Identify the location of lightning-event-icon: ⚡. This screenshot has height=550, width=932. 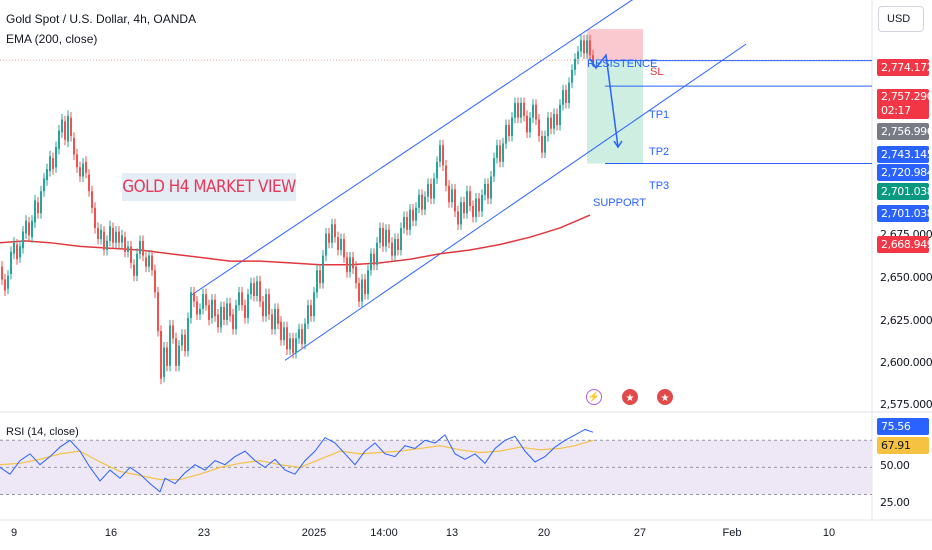
(594, 397).